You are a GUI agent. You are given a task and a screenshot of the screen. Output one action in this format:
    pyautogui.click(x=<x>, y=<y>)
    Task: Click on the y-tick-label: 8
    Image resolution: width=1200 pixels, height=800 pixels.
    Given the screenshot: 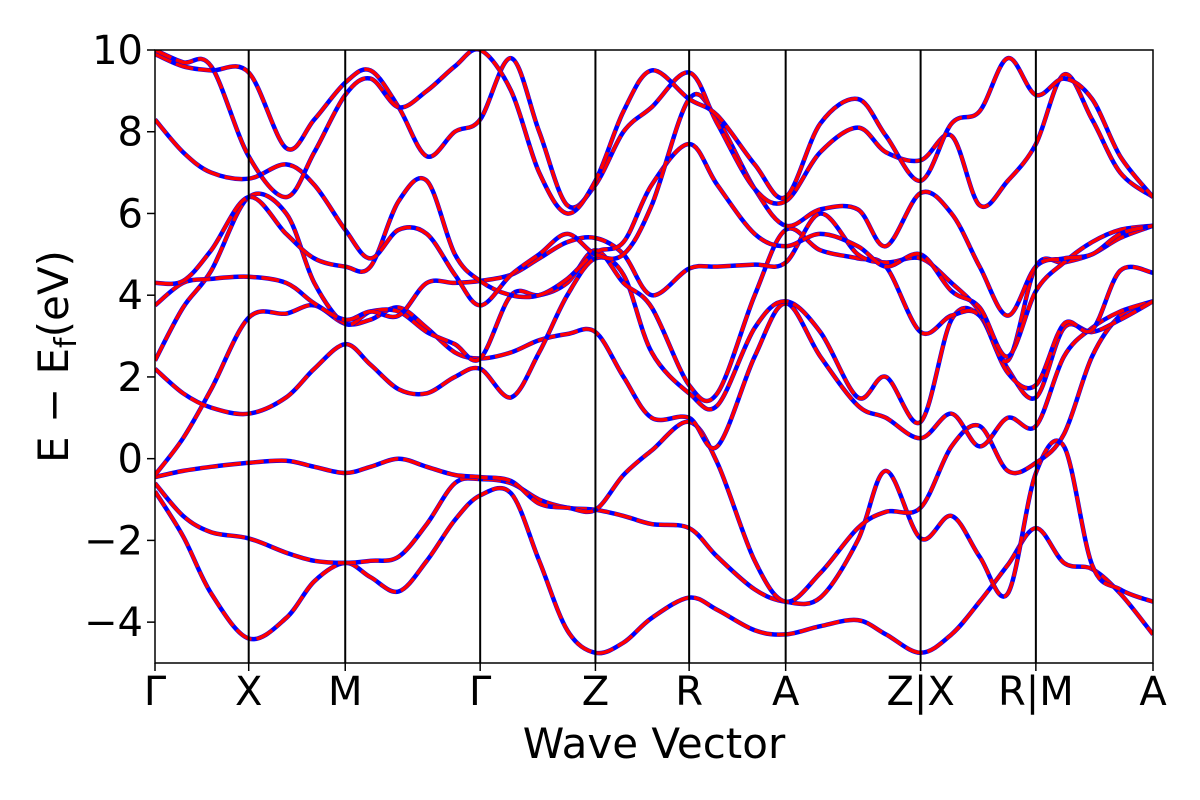 What is the action you would take?
    pyautogui.click(x=130, y=133)
    